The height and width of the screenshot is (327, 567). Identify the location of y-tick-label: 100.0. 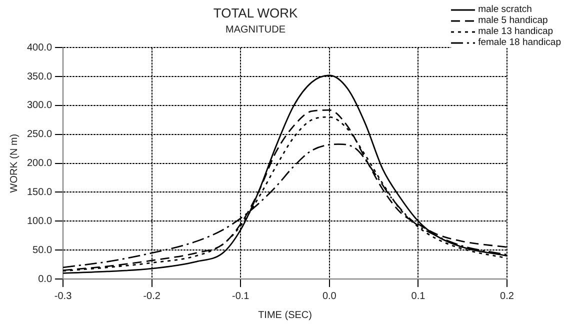
(39, 221).